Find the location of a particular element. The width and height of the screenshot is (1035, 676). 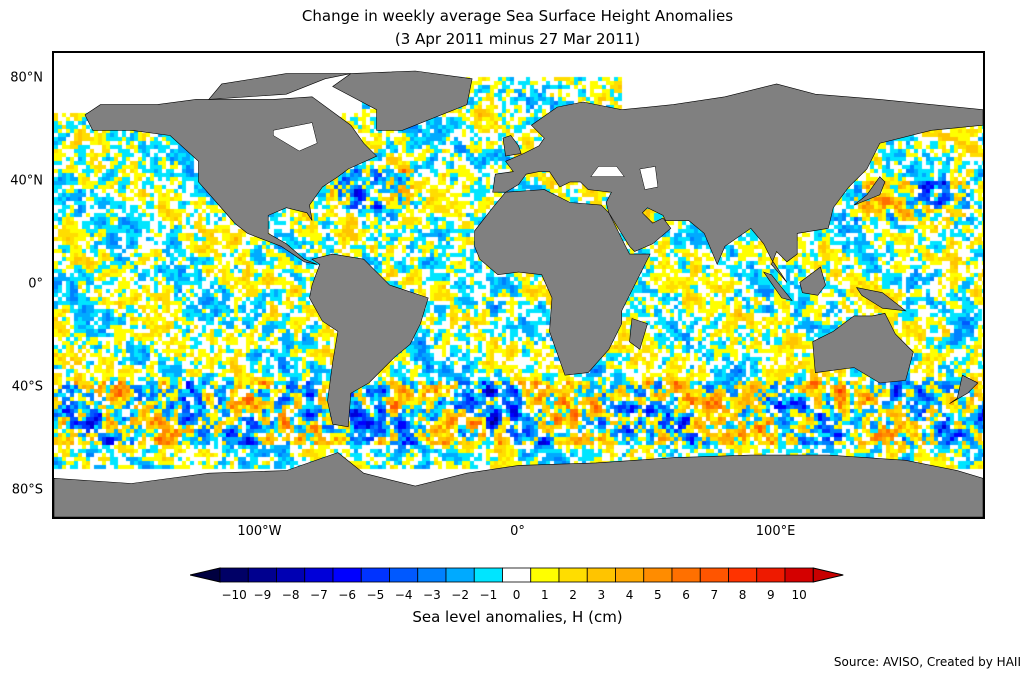

water-black-sea is located at coordinates (607, 171).